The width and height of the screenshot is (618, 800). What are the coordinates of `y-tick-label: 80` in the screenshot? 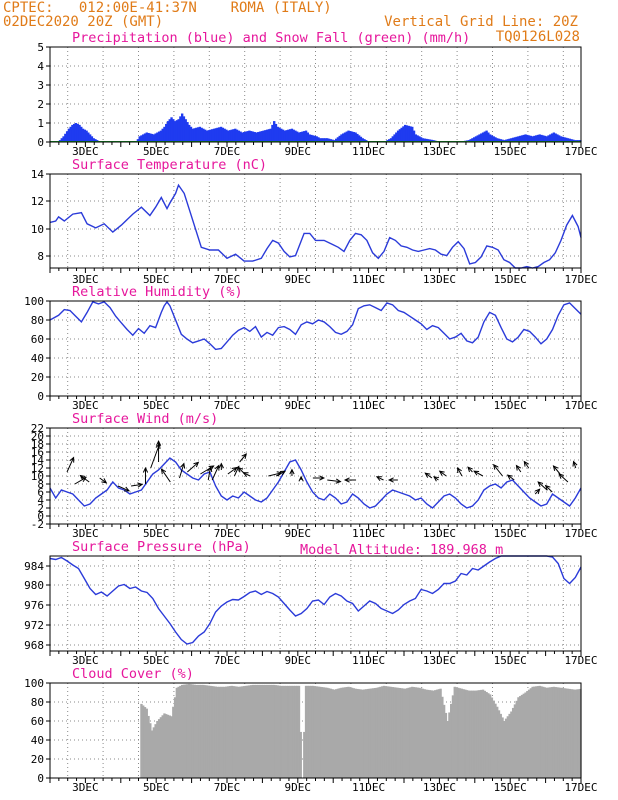 It's located at (37, 320).